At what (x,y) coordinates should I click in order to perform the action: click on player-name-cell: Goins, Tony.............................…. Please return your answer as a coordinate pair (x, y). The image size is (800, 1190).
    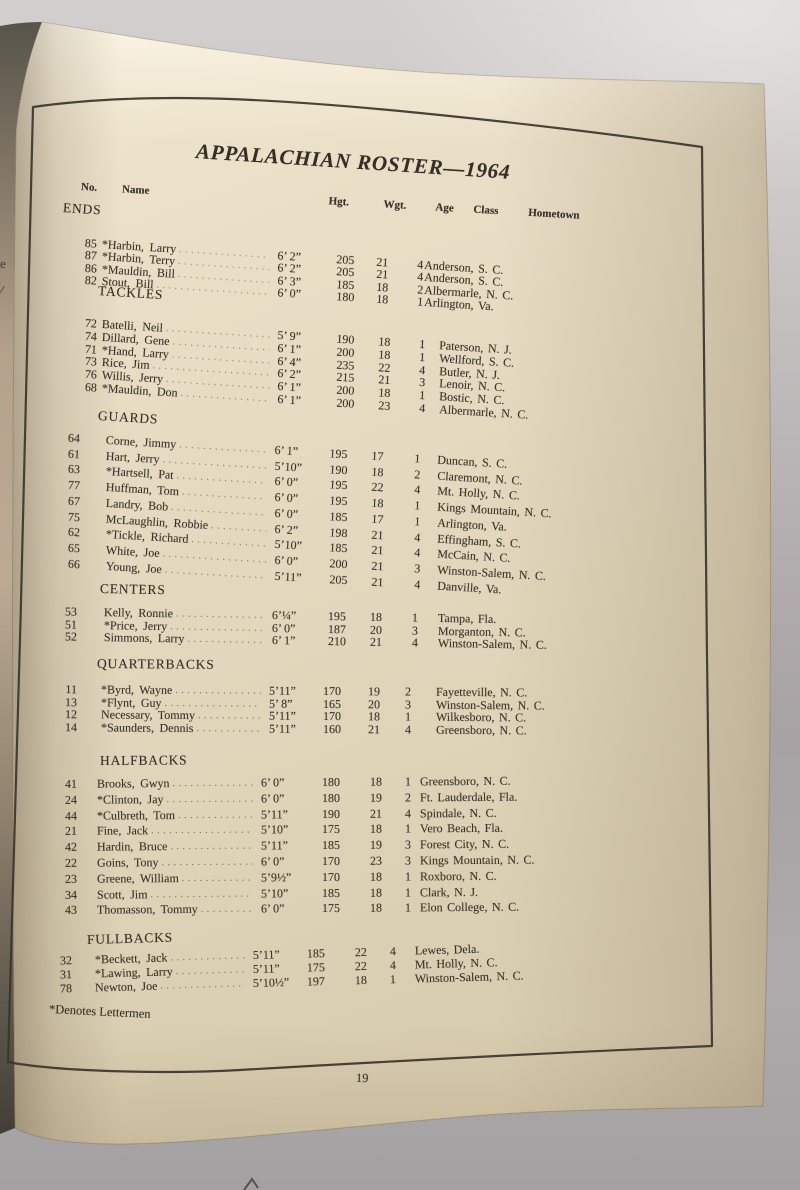
    Looking at the image, I should click on (175, 863).